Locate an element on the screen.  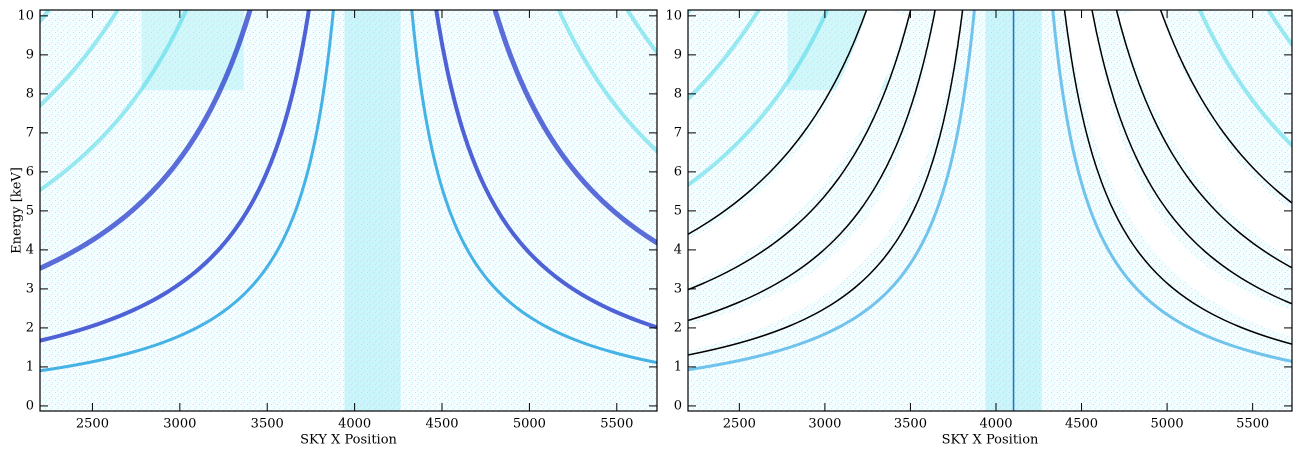
y-axis-label: Energy [keV] is located at coordinates (17, 210).